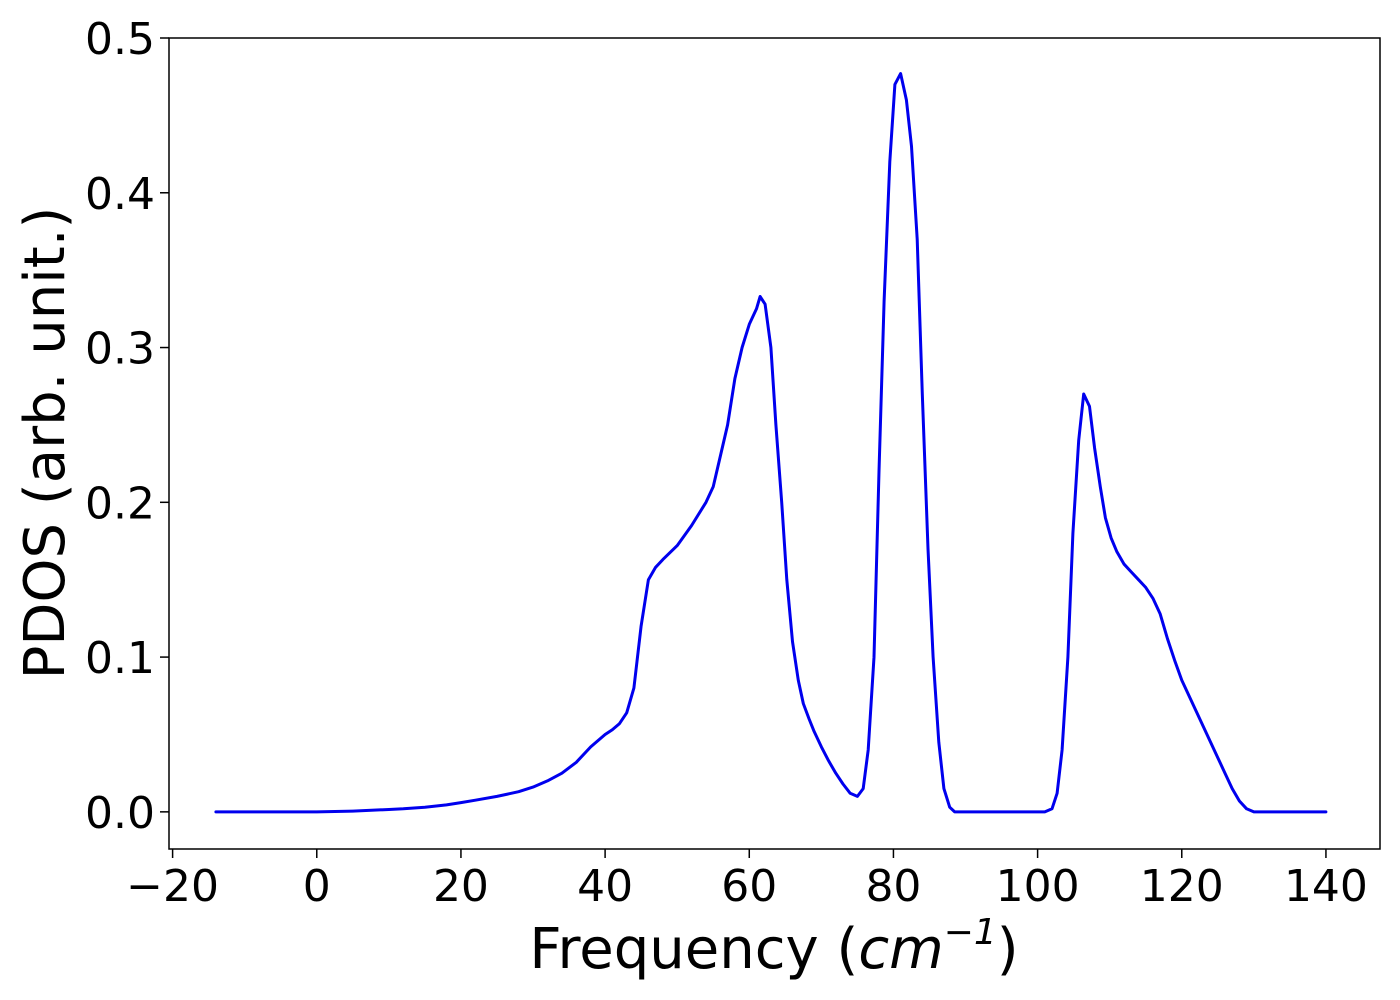  What do you see at coordinates (120, 658) in the screenshot?
I see `y-tick-label: 0.1` at bounding box center [120, 658].